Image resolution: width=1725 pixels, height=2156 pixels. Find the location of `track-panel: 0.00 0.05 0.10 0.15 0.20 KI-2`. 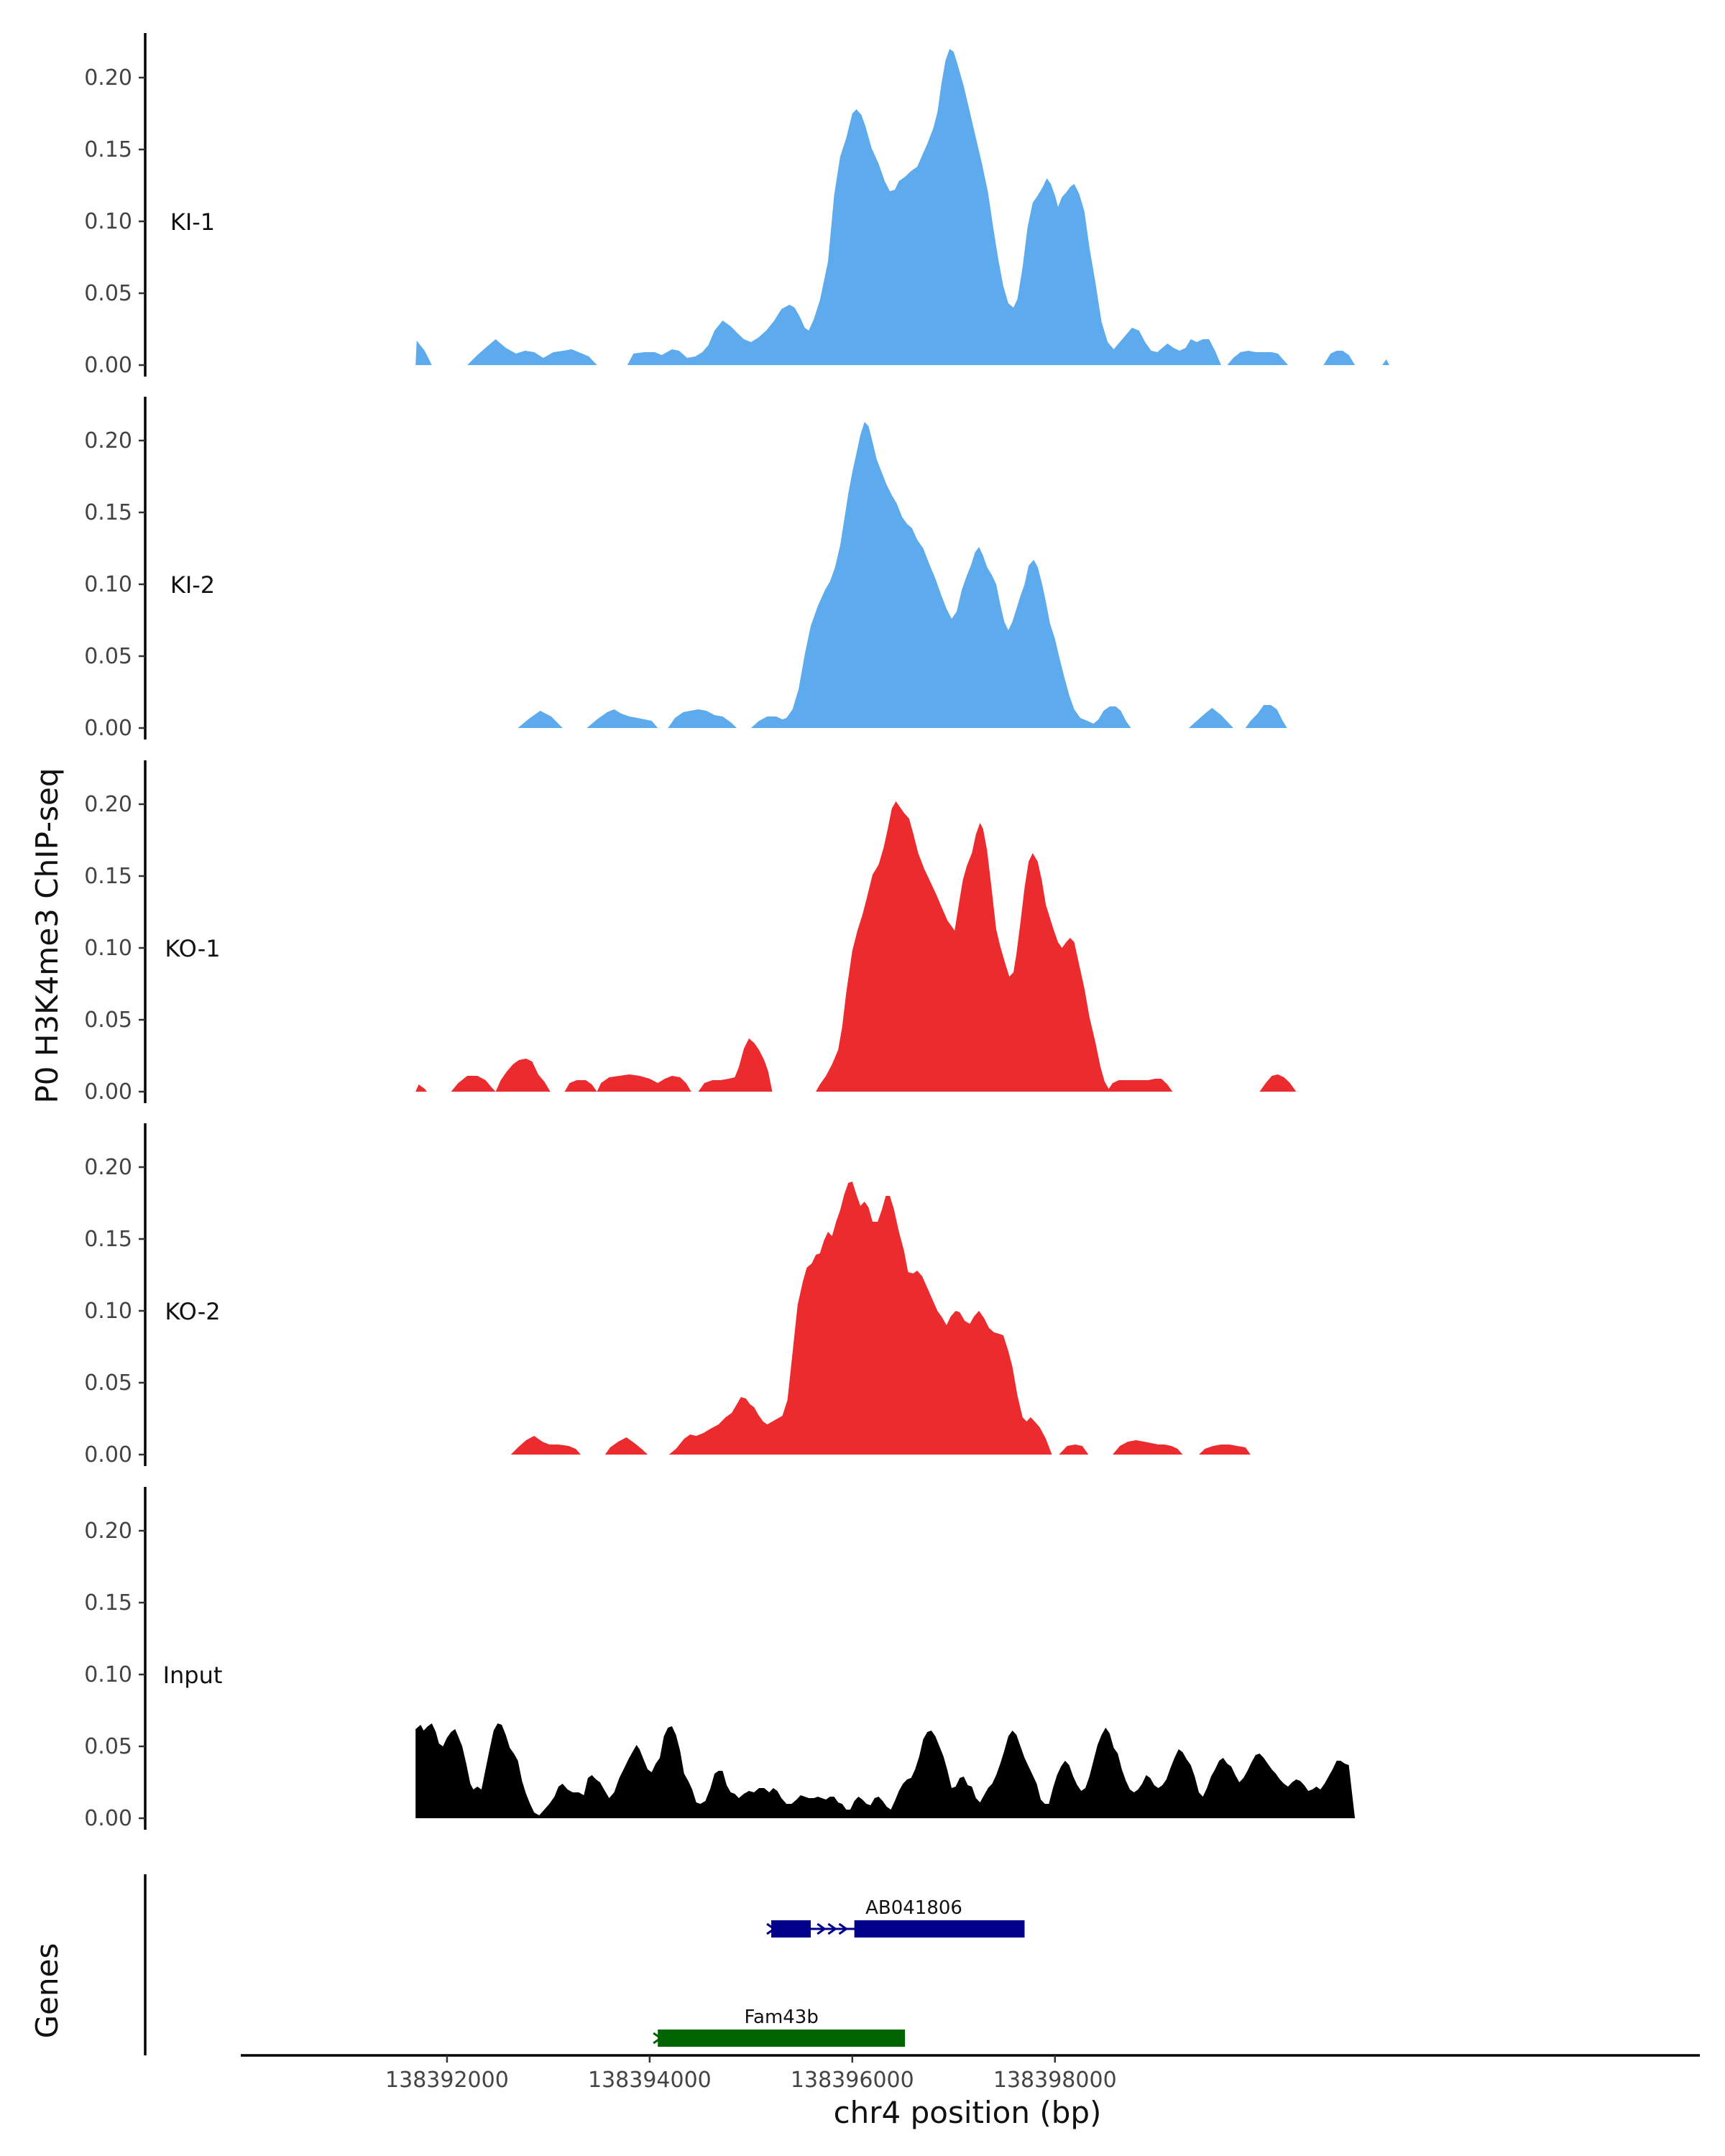

track-panel: 0.00 0.05 0.10 0.15 0.20 KI-2 is located at coordinates (685, 569).